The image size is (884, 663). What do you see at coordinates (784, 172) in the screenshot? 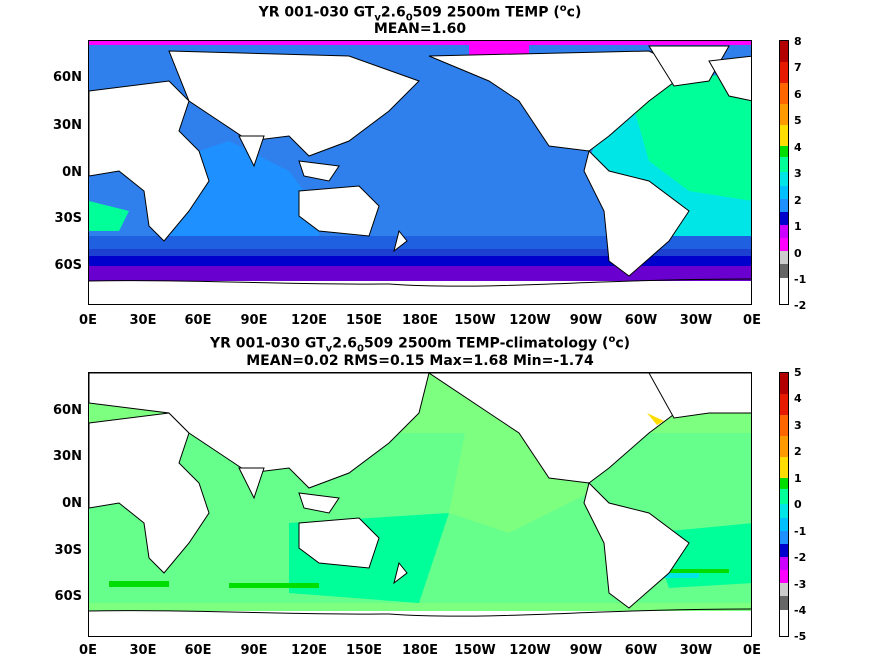
I see `panel1-colorbar` at bounding box center [784, 172].